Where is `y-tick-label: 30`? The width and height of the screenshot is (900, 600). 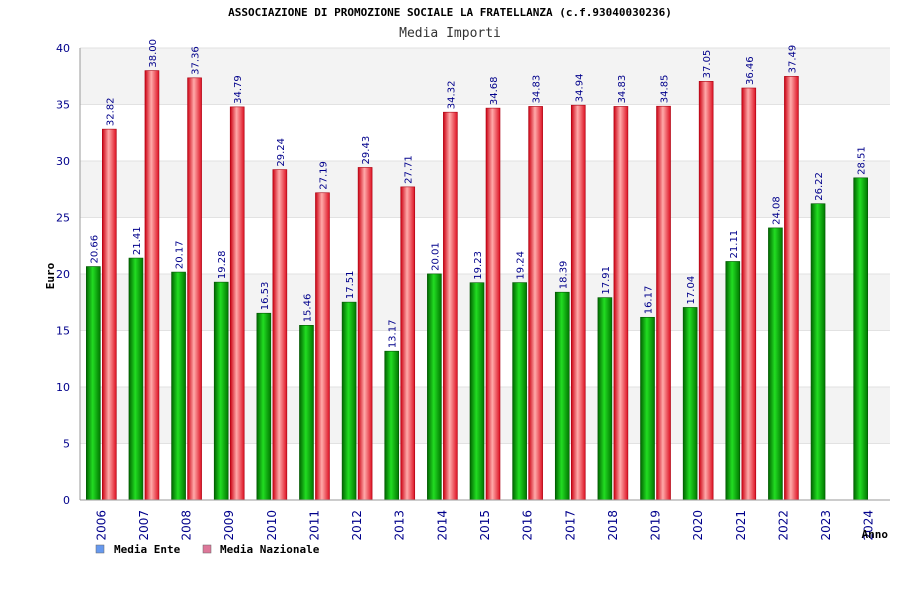 y-tick-label: 30 is located at coordinates (63, 161).